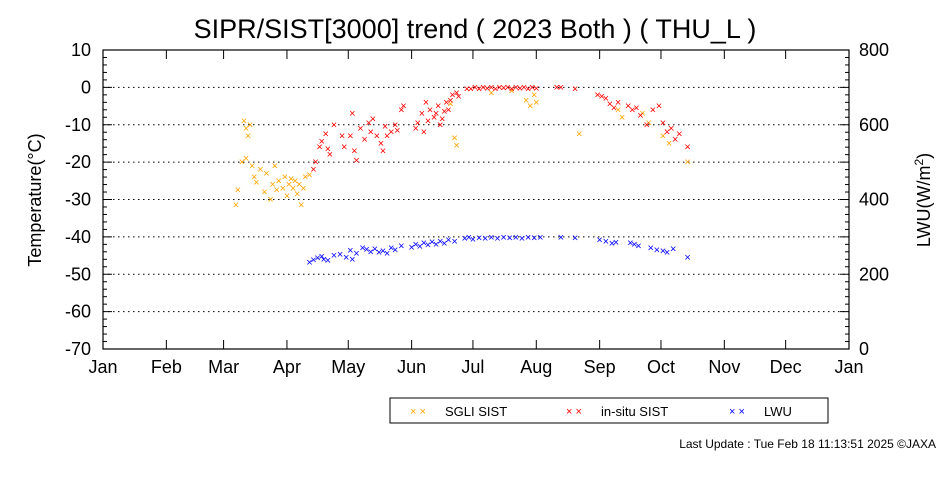  Describe the element at coordinates (287, 367) in the screenshot. I see `x-tick-label: Apr` at that location.